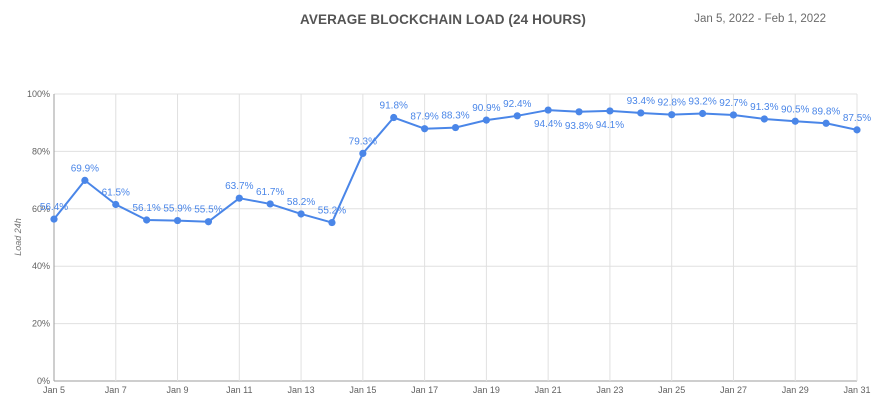 The height and width of the screenshot is (414, 886). What do you see at coordinates (38, 94) in the screenshot?
I see `y-tick-label: 100%` at bounding box center [38, 94].